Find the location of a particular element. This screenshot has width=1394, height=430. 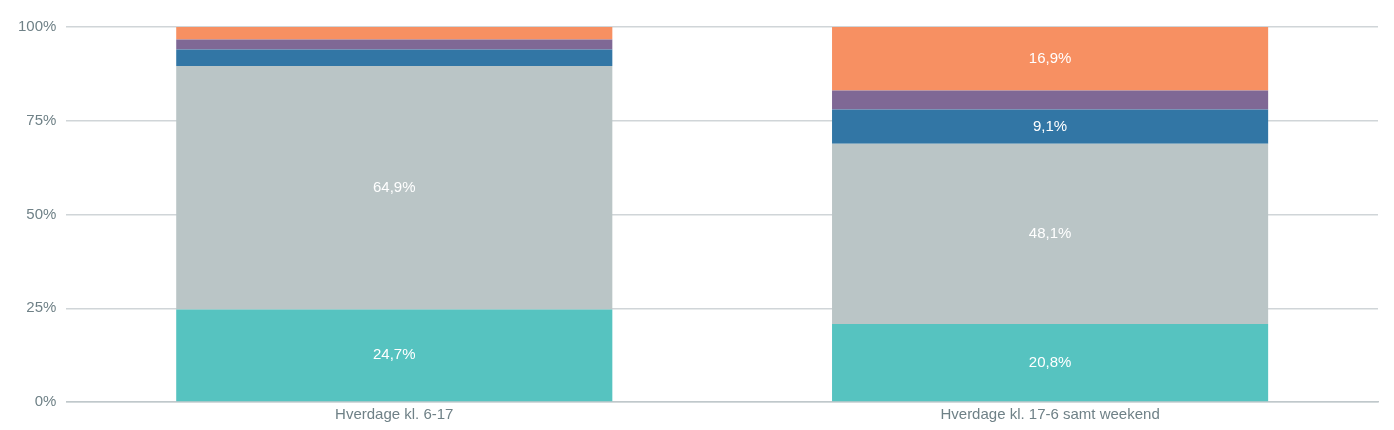

data-label: 9,1% is located at coordinates (1050, 125).